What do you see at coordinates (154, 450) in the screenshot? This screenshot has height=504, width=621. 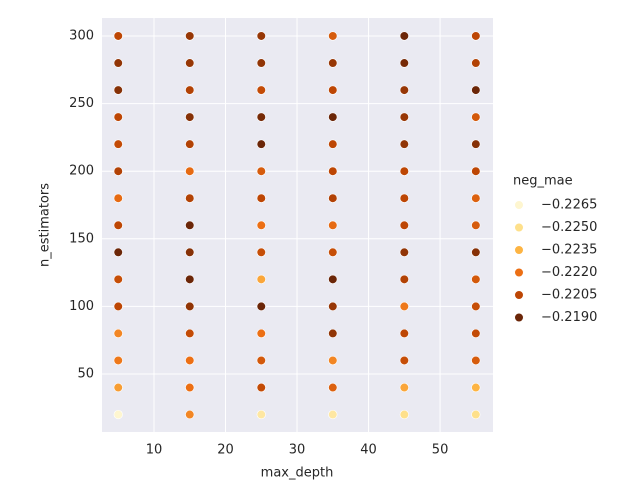 I see `x-tick-label: 10` at bounding box center [154, 450].